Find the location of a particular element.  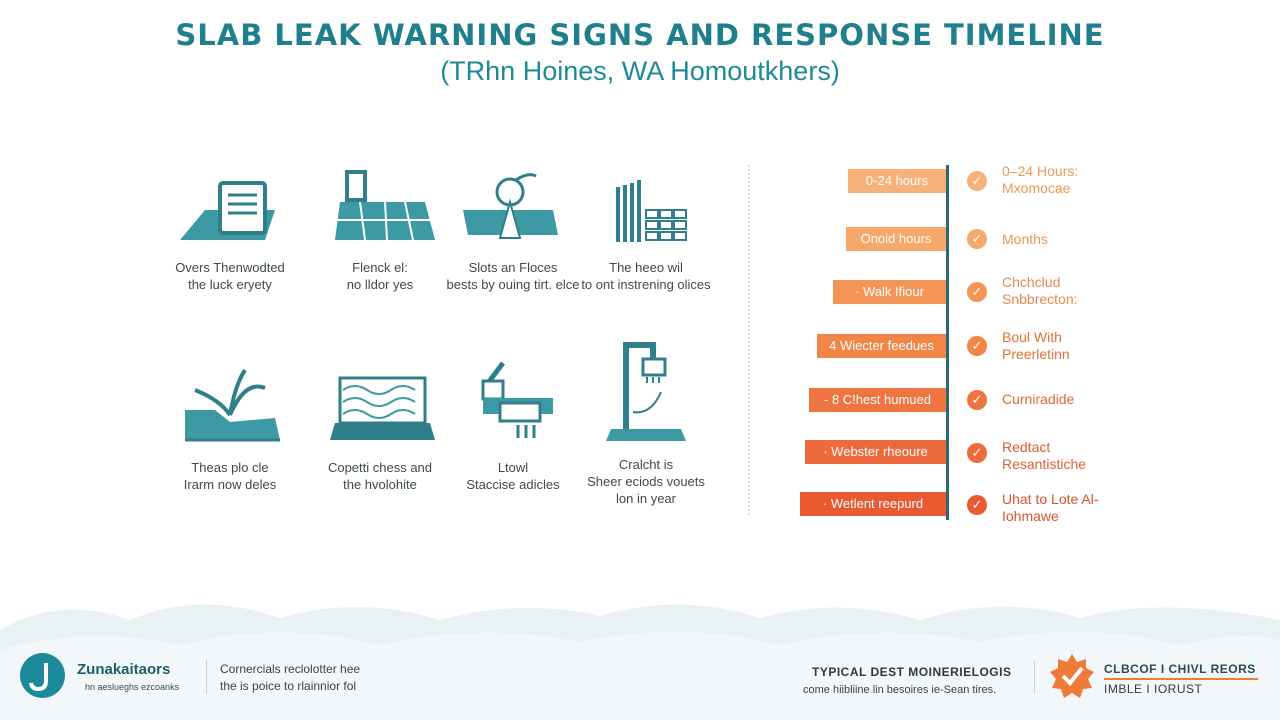

timeline-bar-2: Onoid hours is located at coordinates (896, 239).